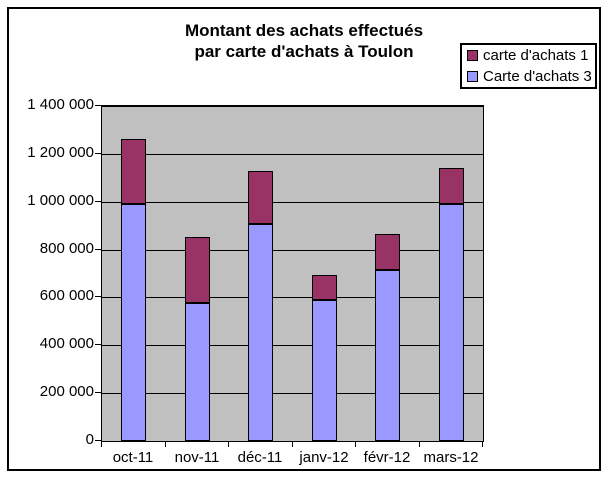 The height and width of the screenshot is (478, 607). I want to click on y-tick-label: 600 000, so click(66, 295).